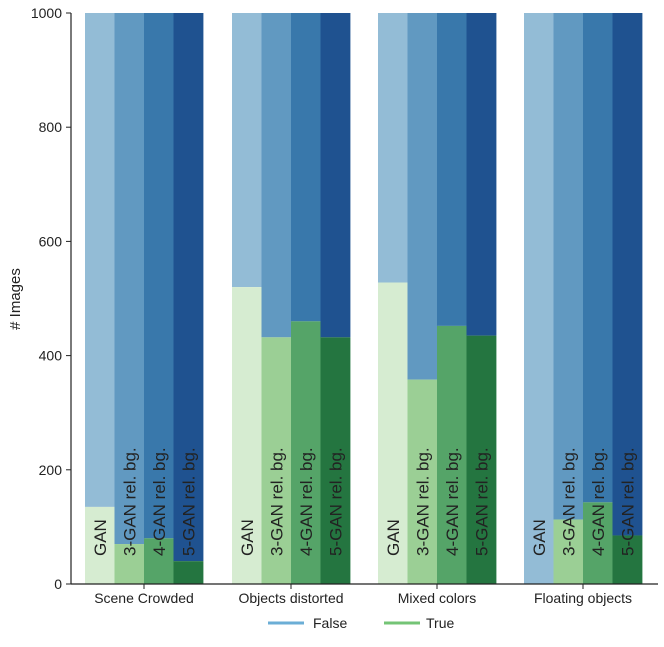  Describe the element at coordinates (51, 241) in the screenshot. I see `y-tick-label: 600` at that location.